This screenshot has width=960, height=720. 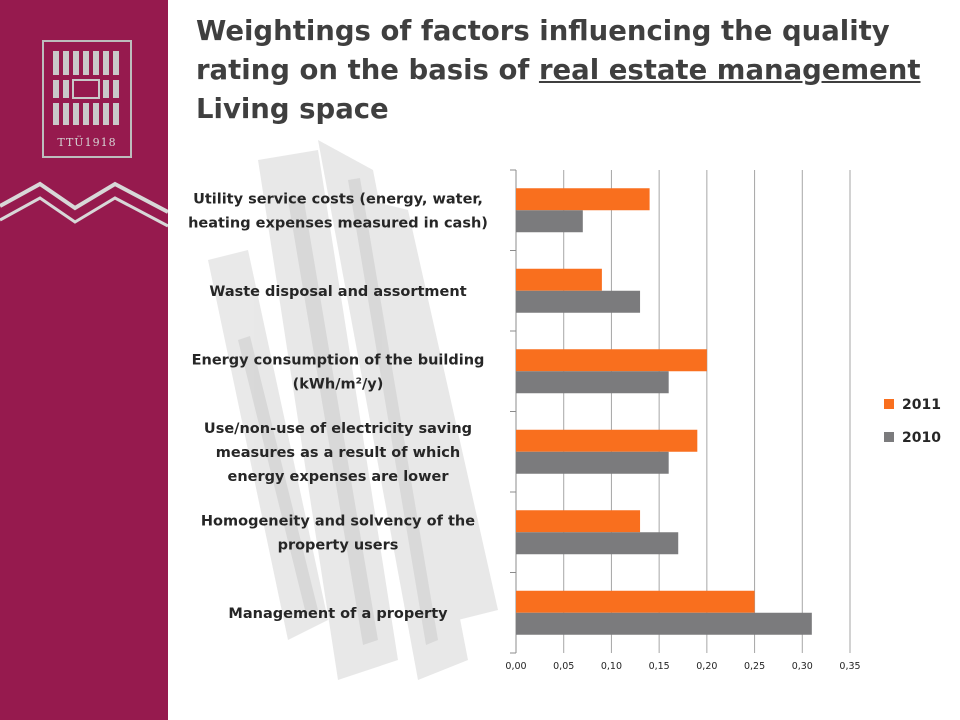 What do you see at coordinates (338, 521) in the screenshot?
I see `category-label: Homogeneity and solvency of the` at bounding box center [338, 521].